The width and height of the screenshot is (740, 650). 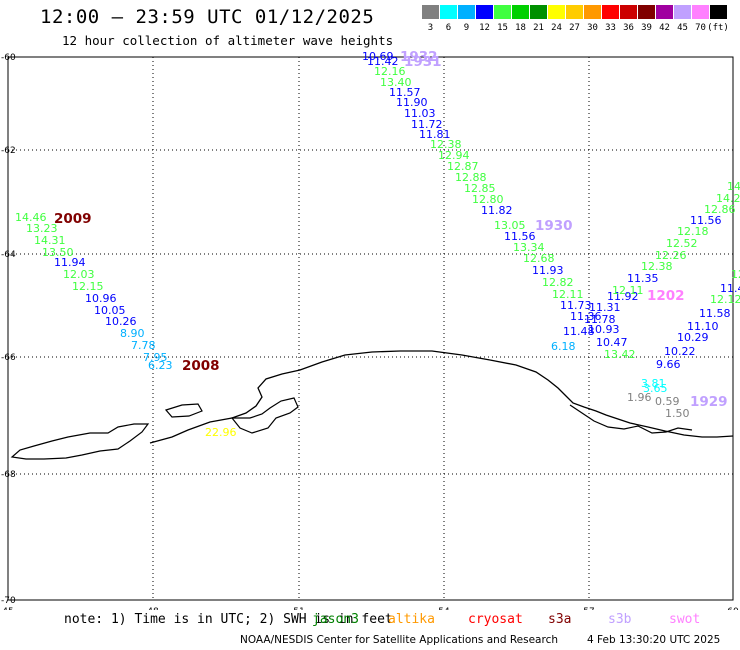 I want to click on legend-label: 42, so click(x=664, y=28).